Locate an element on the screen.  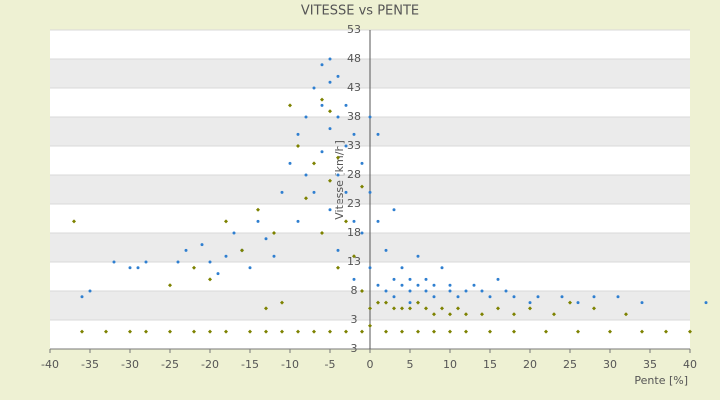
x-tick-label: 35 is located at coordinates (650, 364).